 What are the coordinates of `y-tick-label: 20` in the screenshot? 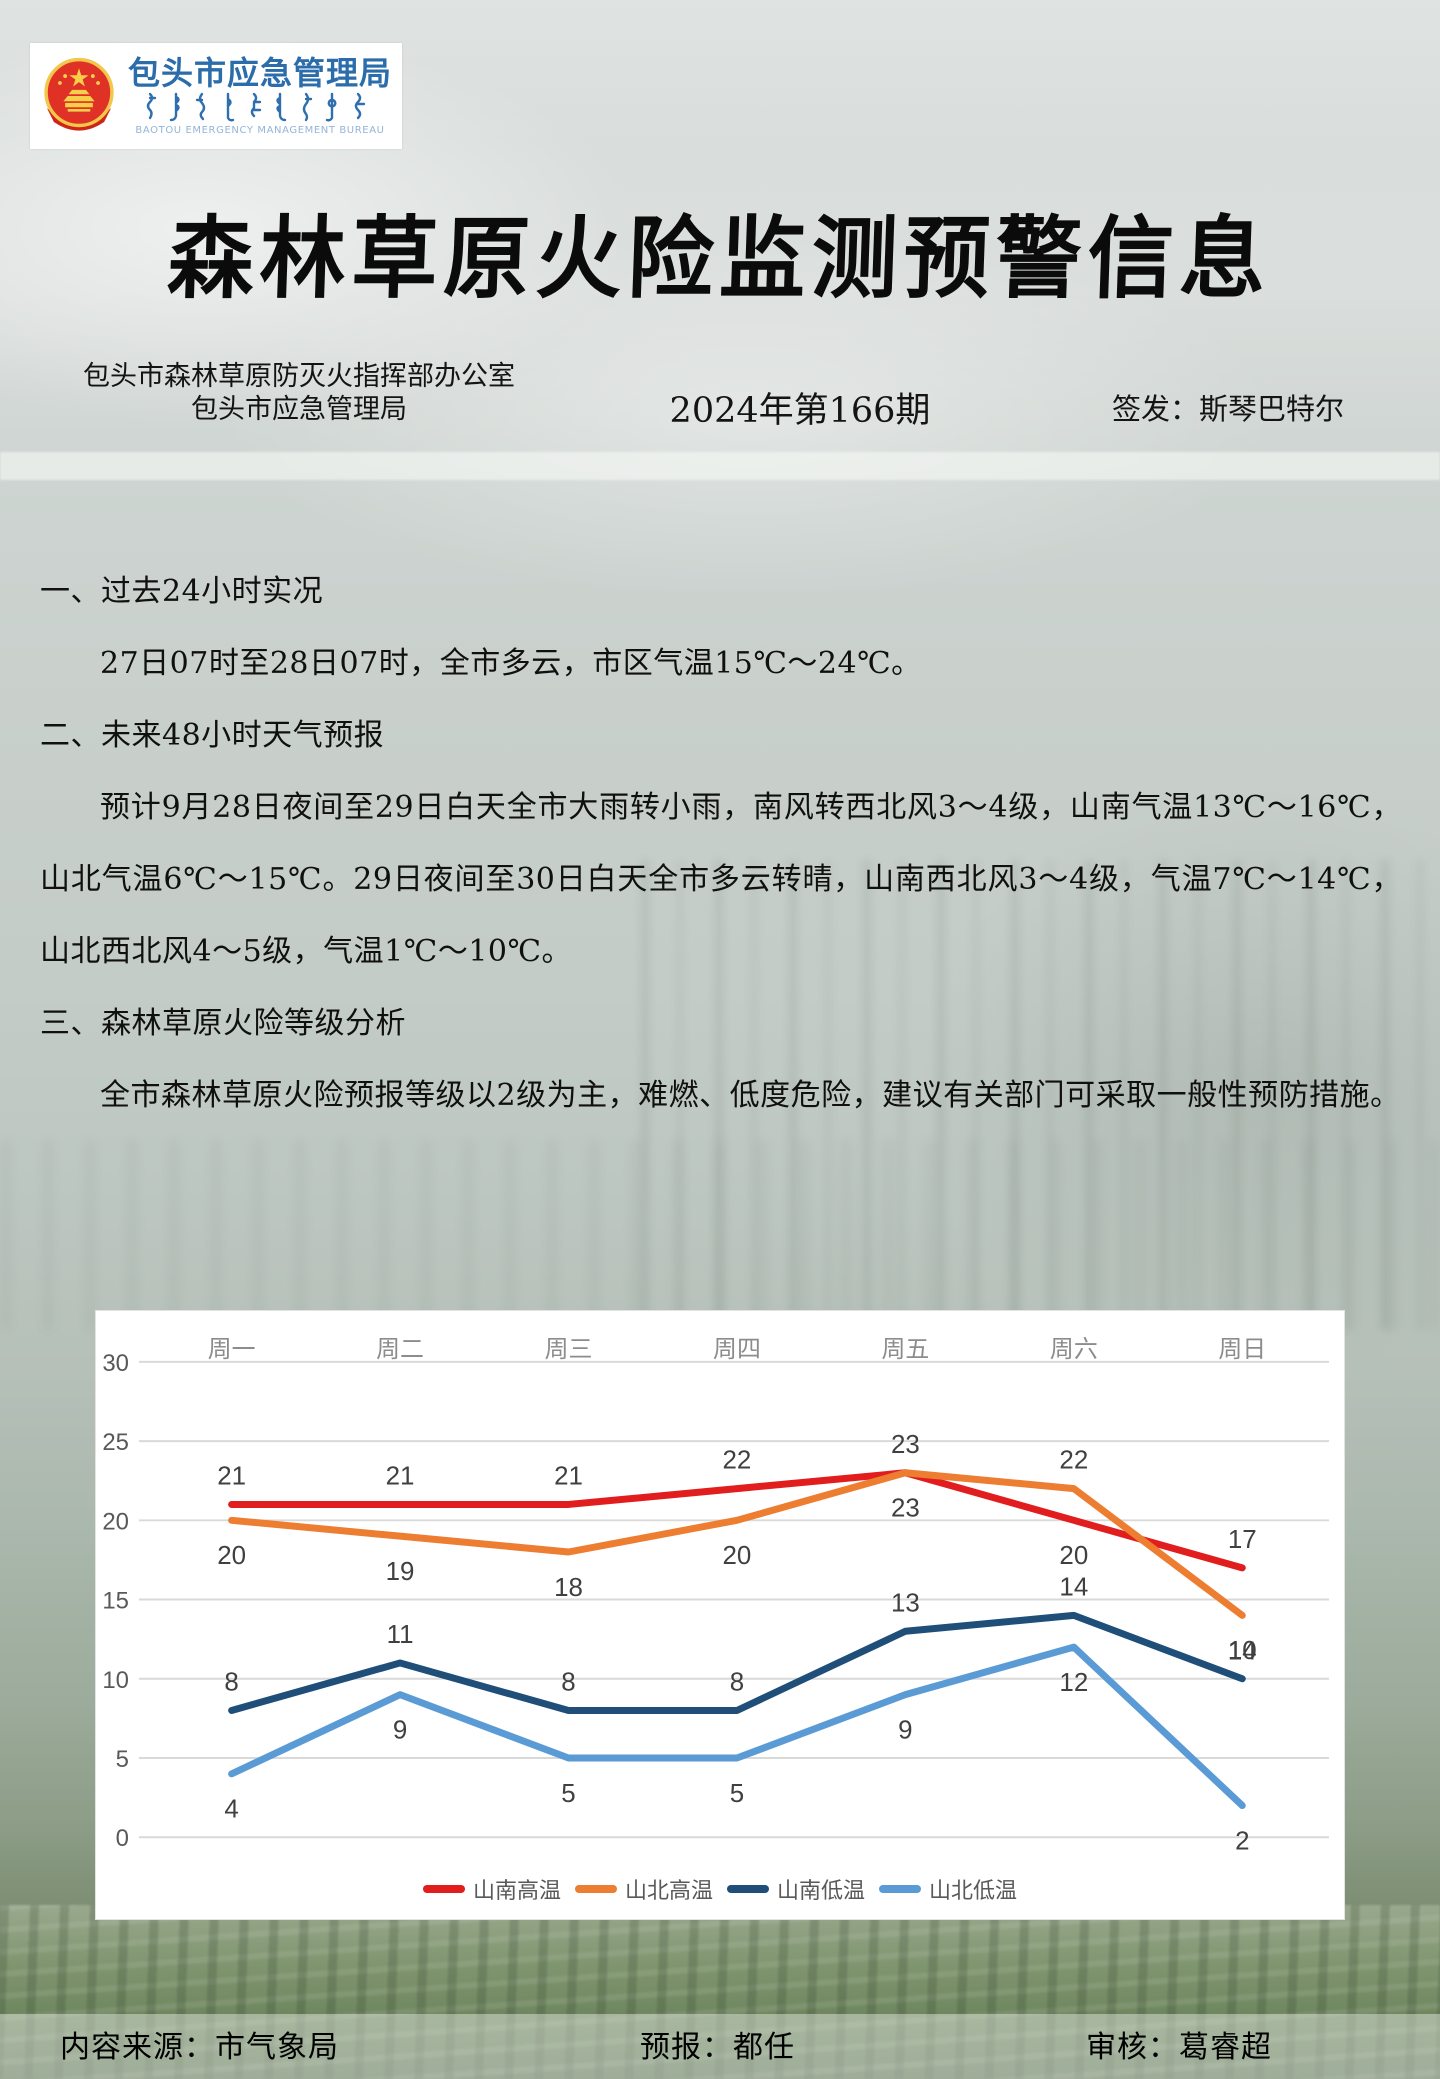 It's located at (115, 1521).